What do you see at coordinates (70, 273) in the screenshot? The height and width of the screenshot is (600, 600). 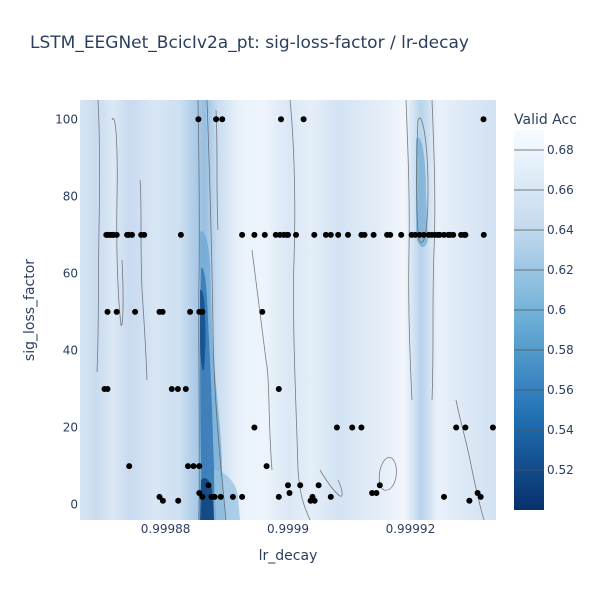 I see `y-tick-label: 60` at bounding box center [70, 273].